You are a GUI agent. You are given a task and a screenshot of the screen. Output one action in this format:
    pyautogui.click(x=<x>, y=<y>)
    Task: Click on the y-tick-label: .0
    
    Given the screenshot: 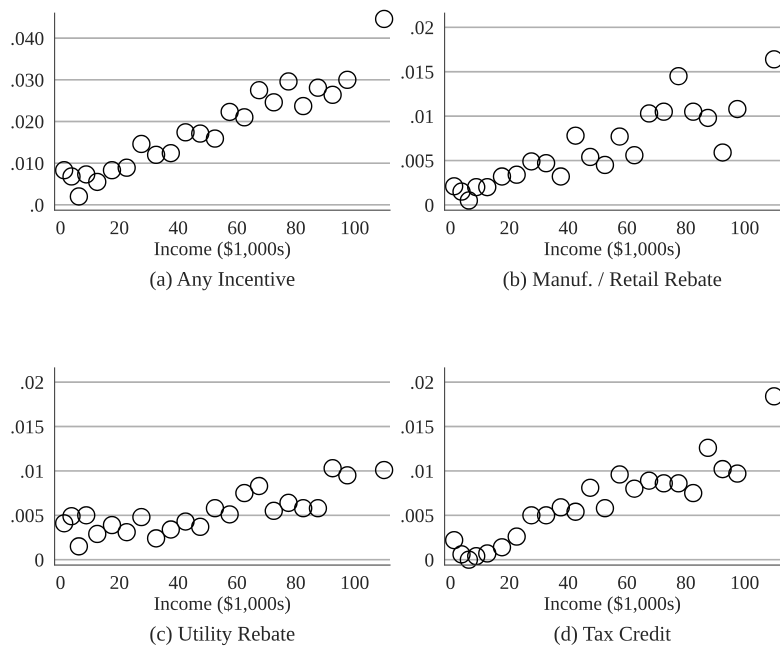 What is the action you would take?
    pyautogui.click(x=37, y=205)
    